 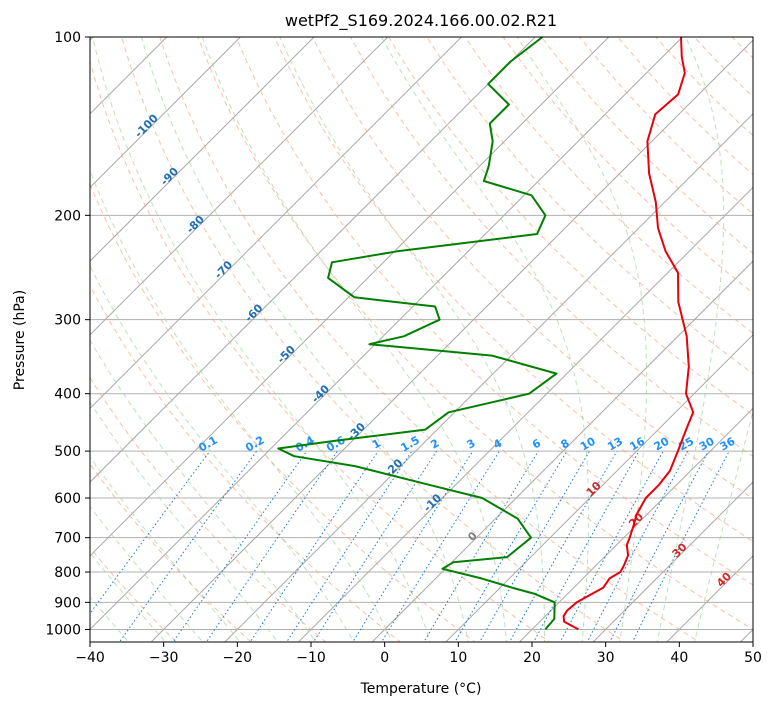 I want to click on mixing-ratio-label: 3, so click(x=471, y=444).